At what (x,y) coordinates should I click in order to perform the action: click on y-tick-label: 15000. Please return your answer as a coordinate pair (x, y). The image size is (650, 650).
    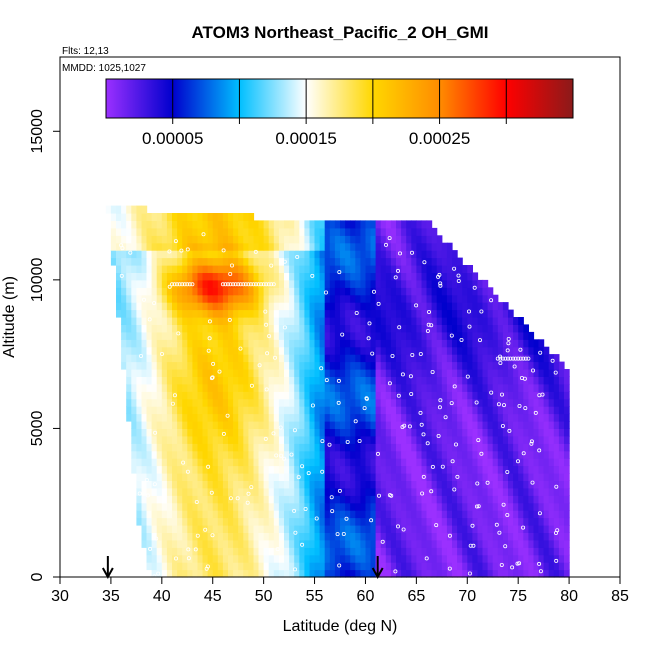
    Looking at the image, I should click on (37, 131).